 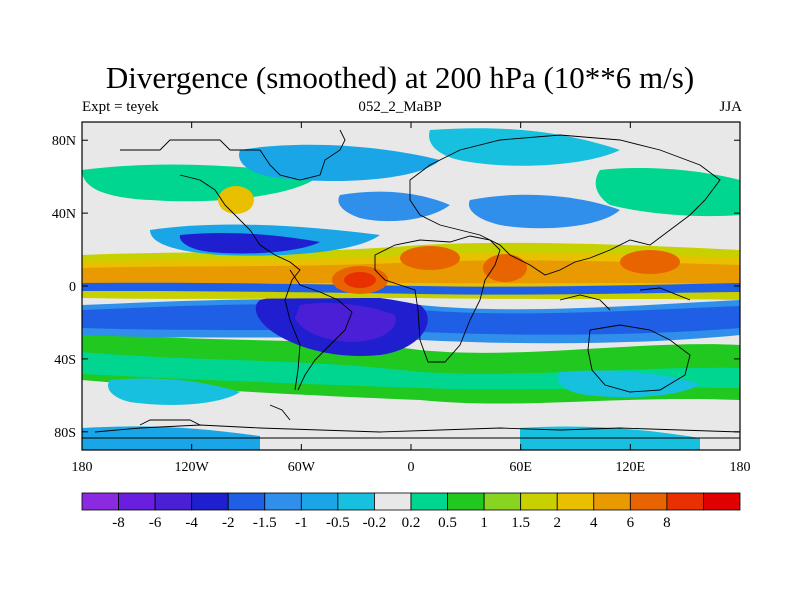 What do you see at coordinates (338, 523) in the screenshot?
I see `colorbar-label: -0.5` at bounding box center [338, 523].